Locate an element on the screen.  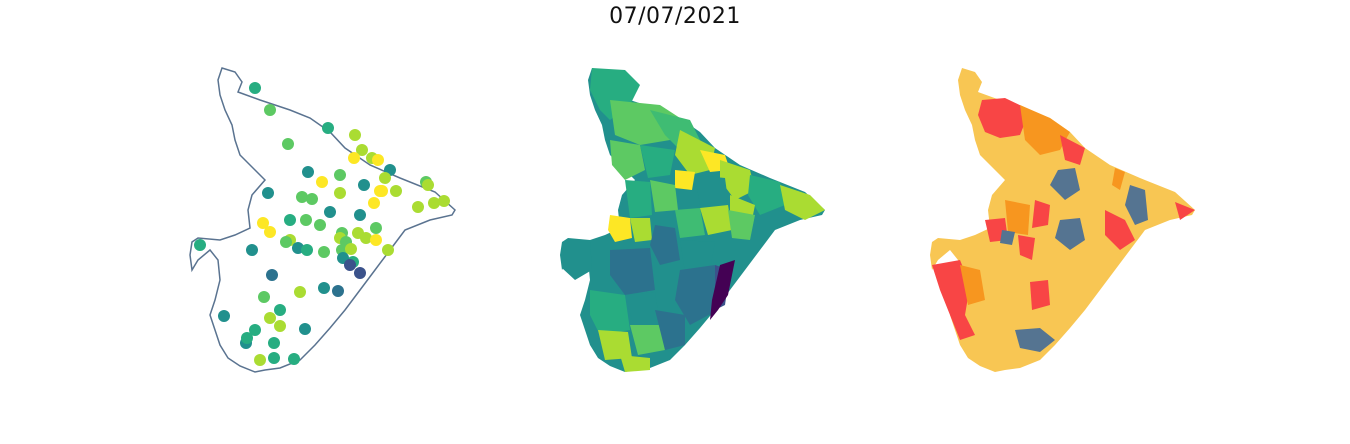
state-outline is located at coordinates (322, 220).